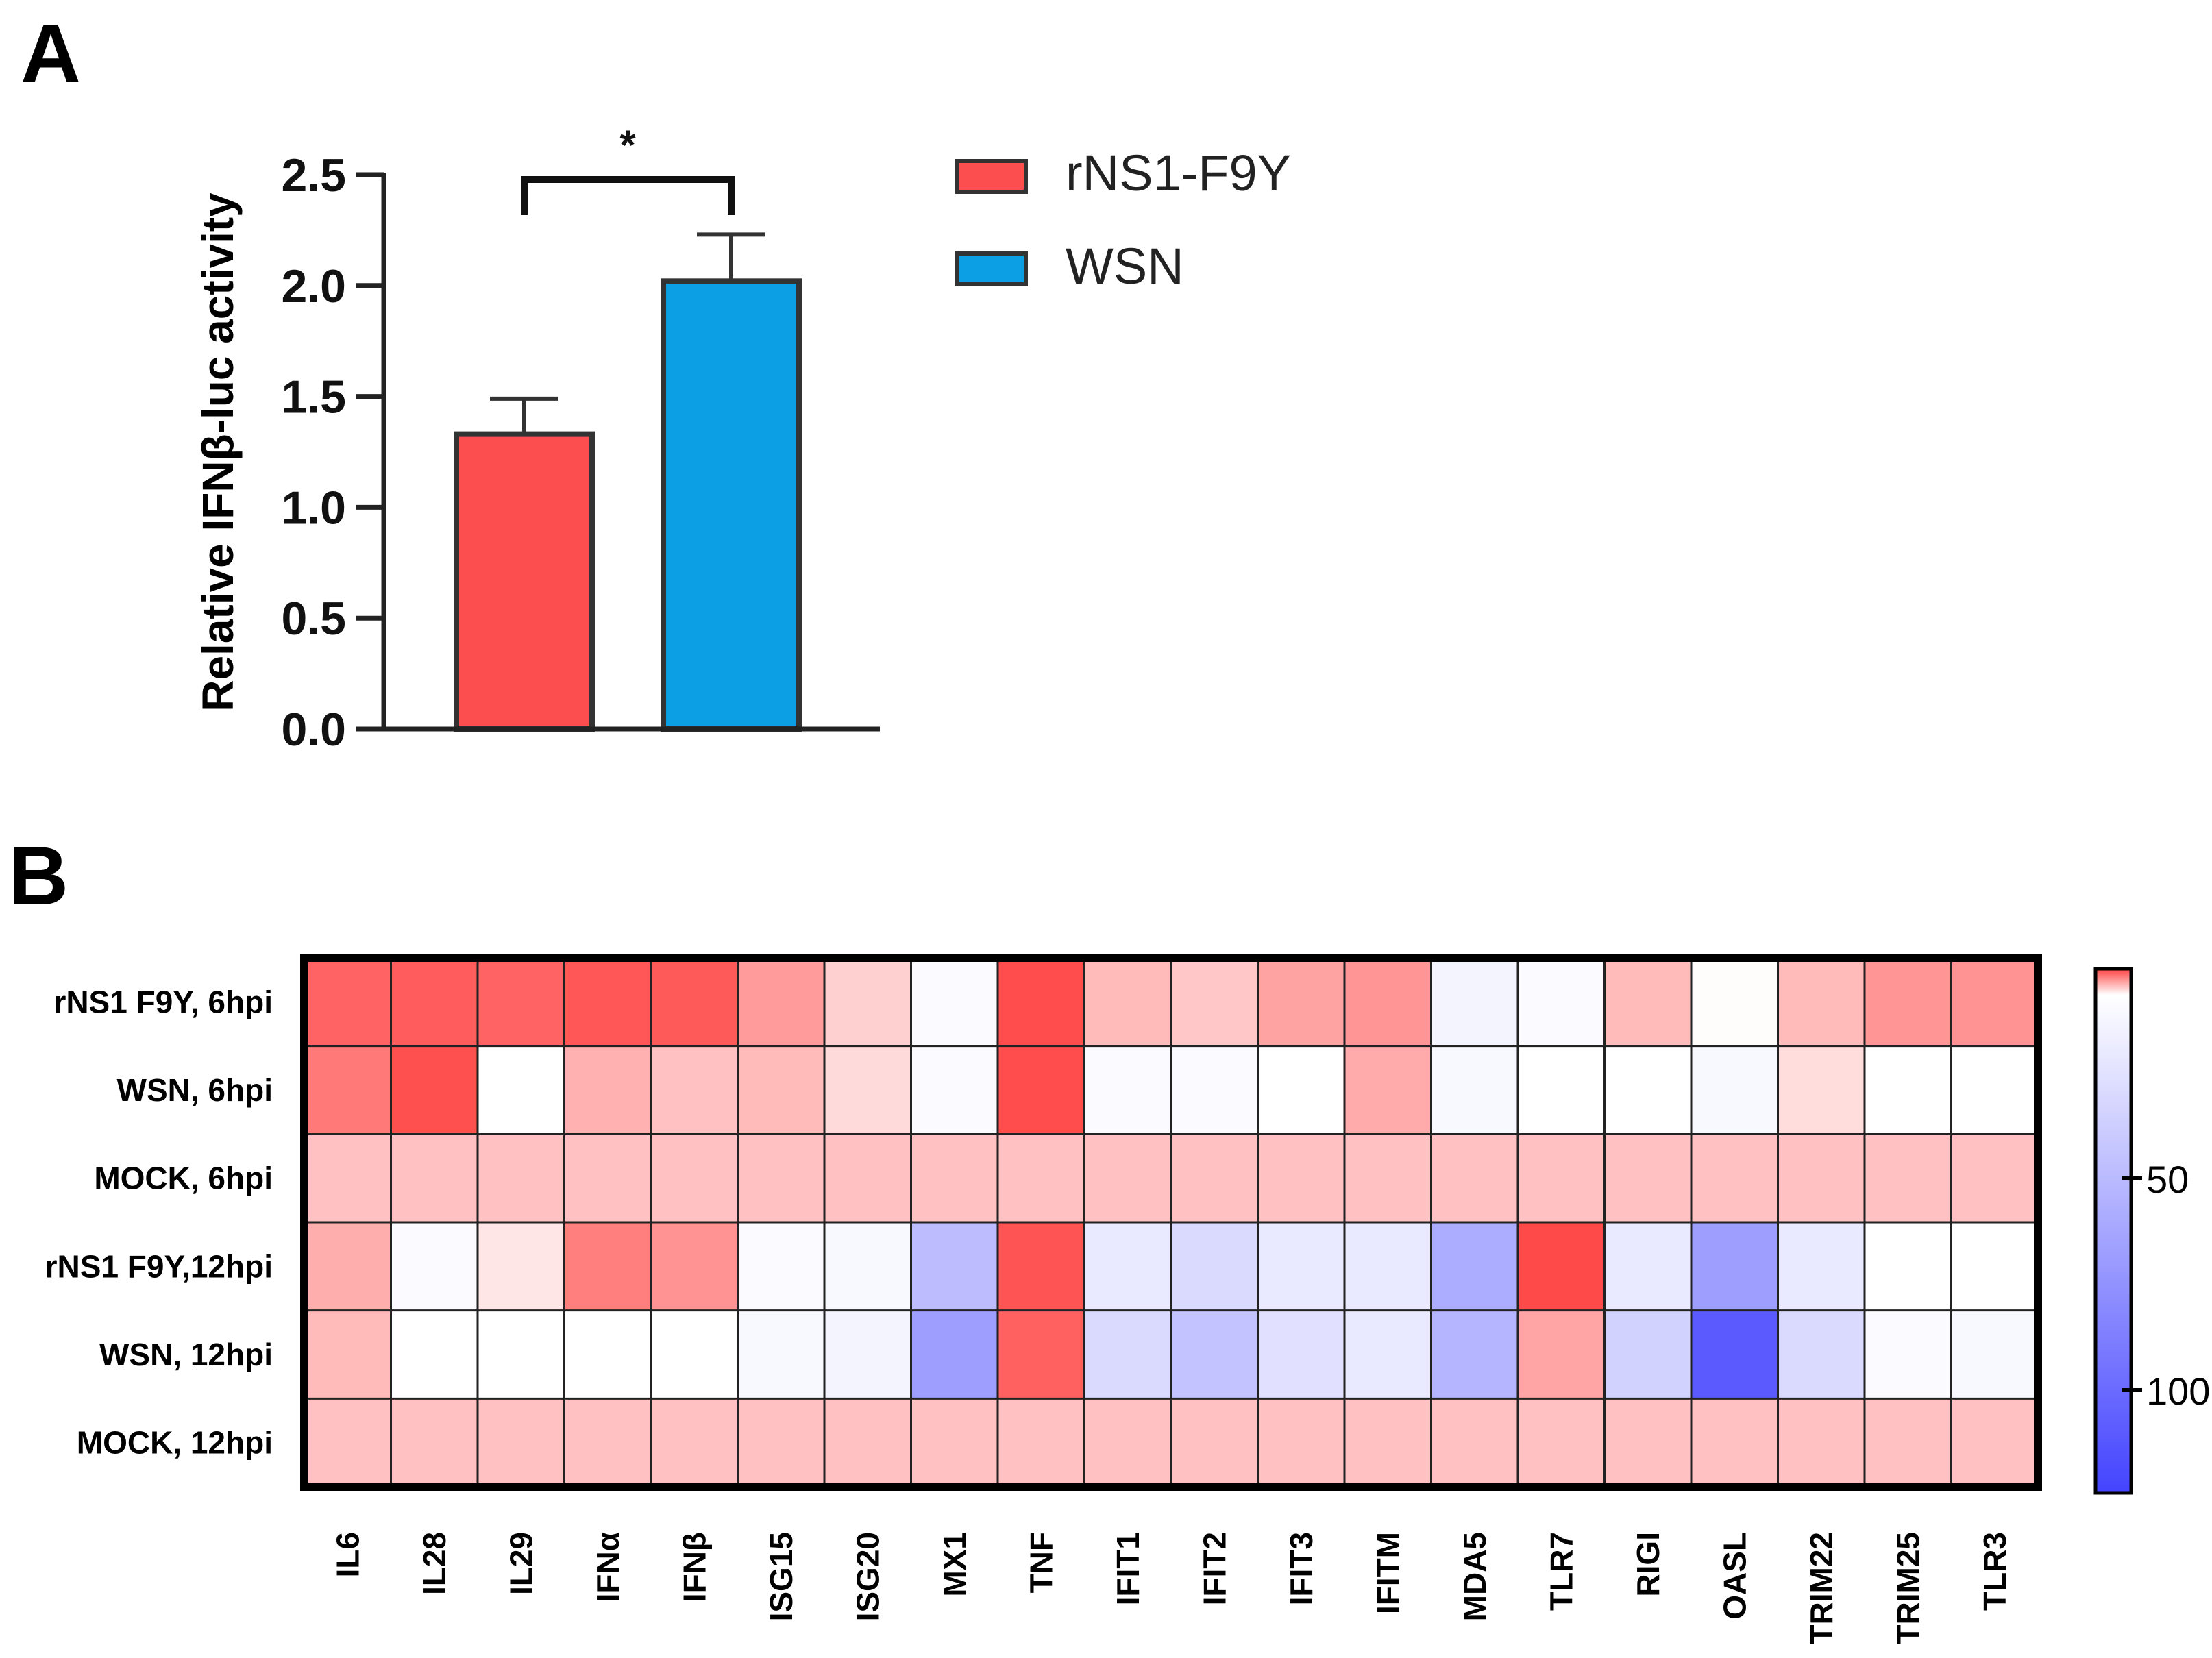 The image size is (2212, 1658). I want to click on heatmap-column-label: RIGI, so click(1648, 1564).